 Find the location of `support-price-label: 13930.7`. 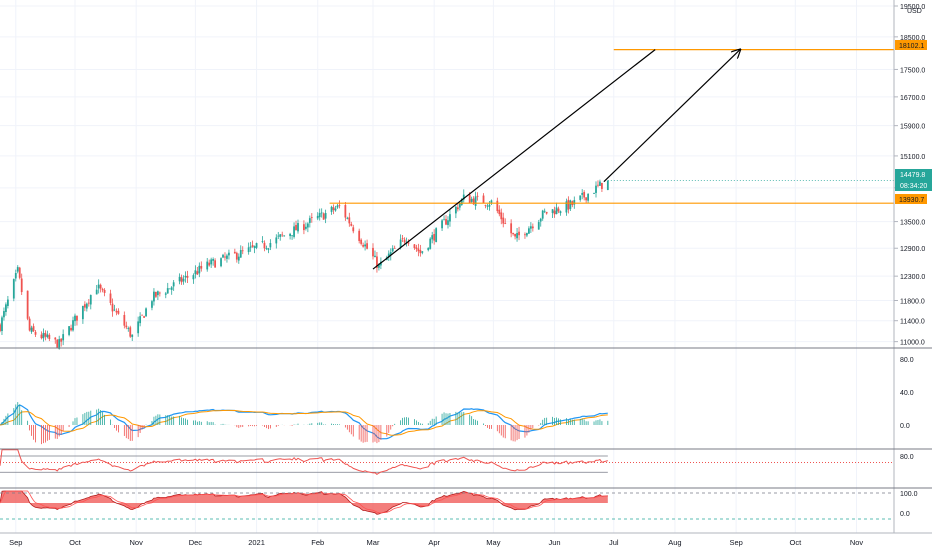

support-price-label: 13930.7 is located at coordinates (911, 200).